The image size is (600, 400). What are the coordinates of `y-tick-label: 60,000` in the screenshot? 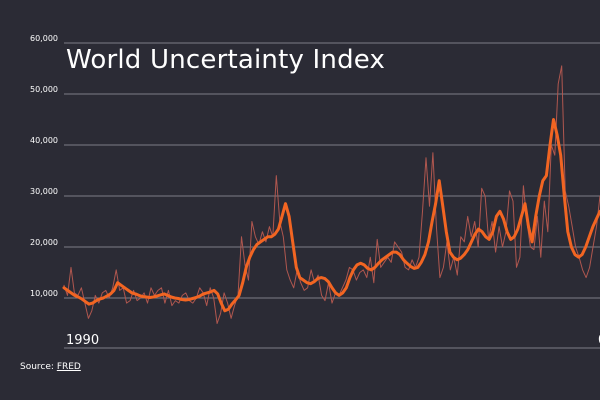 It's located at (44, 38).